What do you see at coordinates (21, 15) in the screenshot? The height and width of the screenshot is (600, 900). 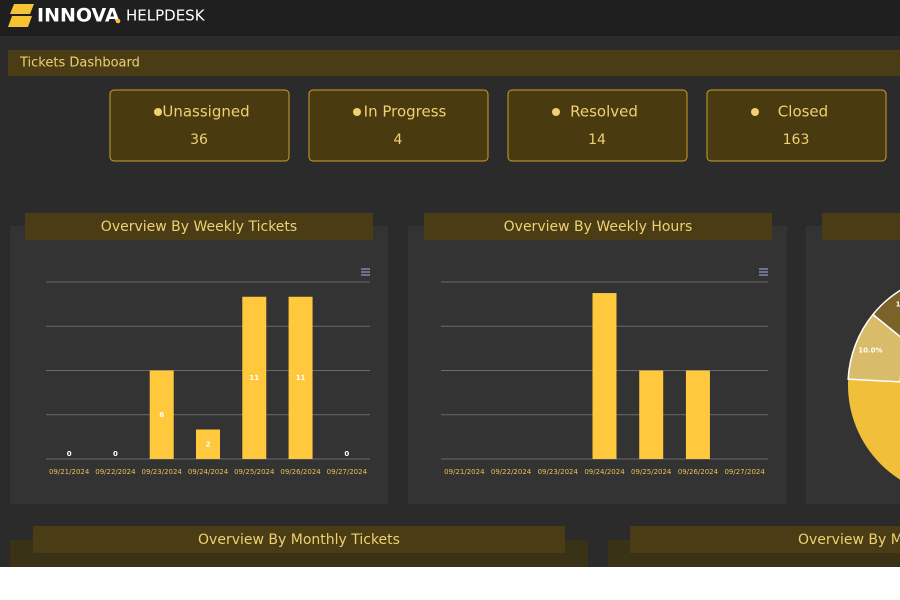 I see `logo` at bounding box center [21, 15].